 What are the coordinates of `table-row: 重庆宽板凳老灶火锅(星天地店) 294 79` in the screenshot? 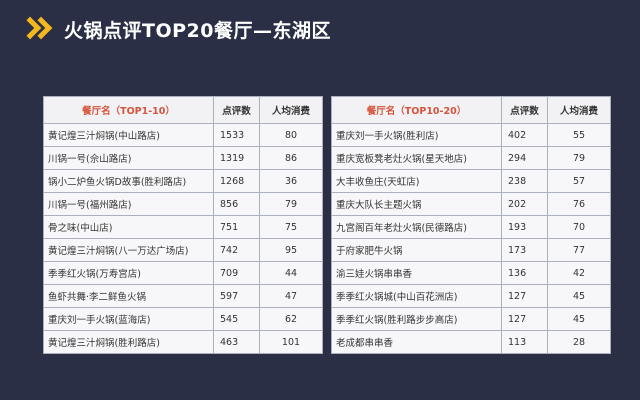 It's located at (471, 158).